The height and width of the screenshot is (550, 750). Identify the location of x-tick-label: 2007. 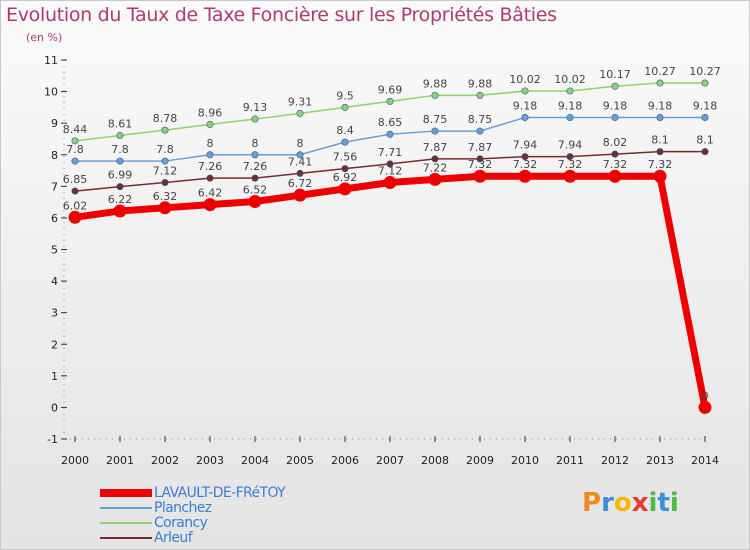
(390, 460).